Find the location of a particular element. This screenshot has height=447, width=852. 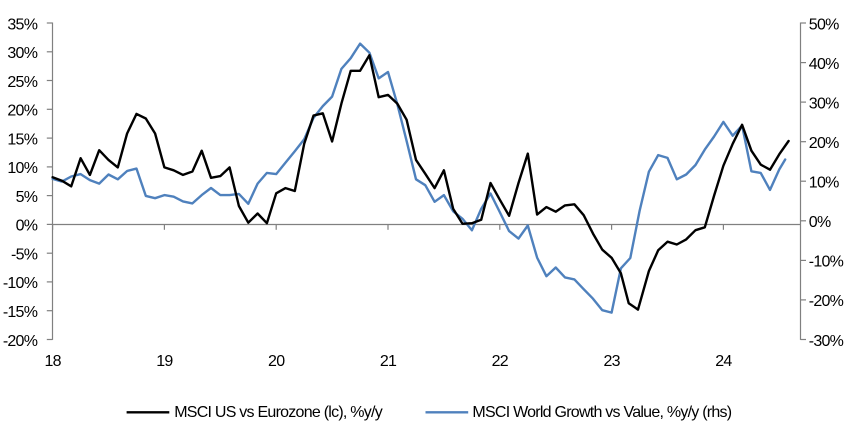

svg-text: 23 is located at coordinates (611, 361).